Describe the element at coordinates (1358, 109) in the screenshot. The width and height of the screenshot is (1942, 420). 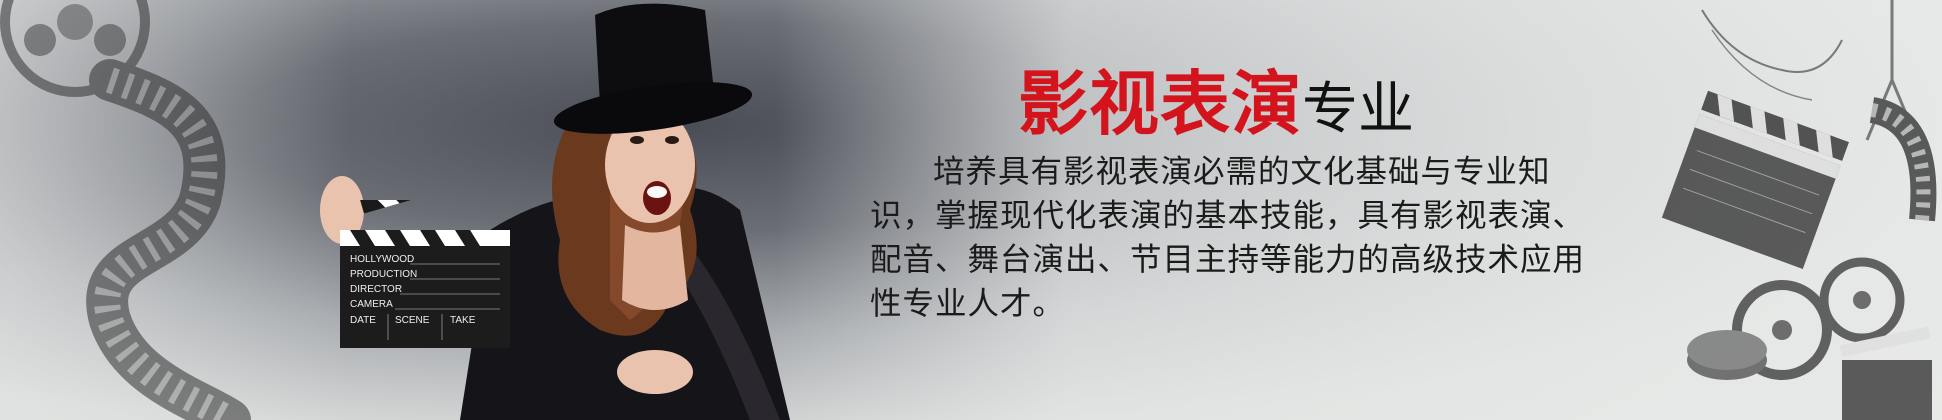
I see `title-rest: 专业` at that location.